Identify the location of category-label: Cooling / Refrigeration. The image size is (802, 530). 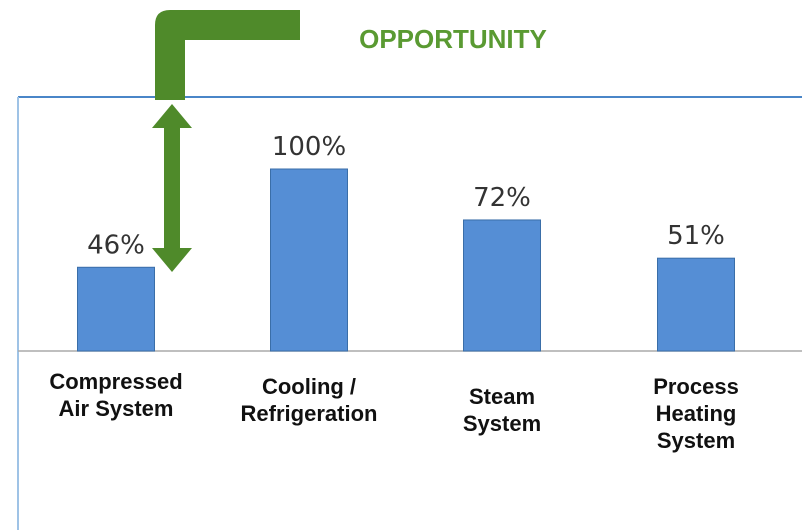
(309, 400).